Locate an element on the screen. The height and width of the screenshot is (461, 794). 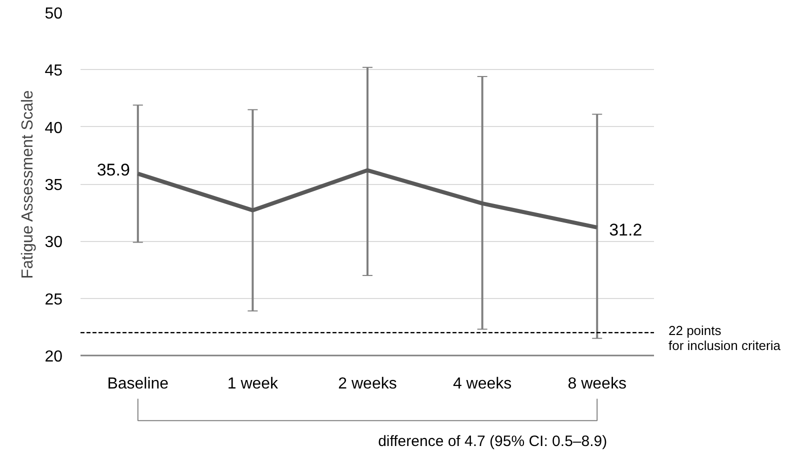
x-tick-label: 4 weeks is located at coordinates (482, 384).